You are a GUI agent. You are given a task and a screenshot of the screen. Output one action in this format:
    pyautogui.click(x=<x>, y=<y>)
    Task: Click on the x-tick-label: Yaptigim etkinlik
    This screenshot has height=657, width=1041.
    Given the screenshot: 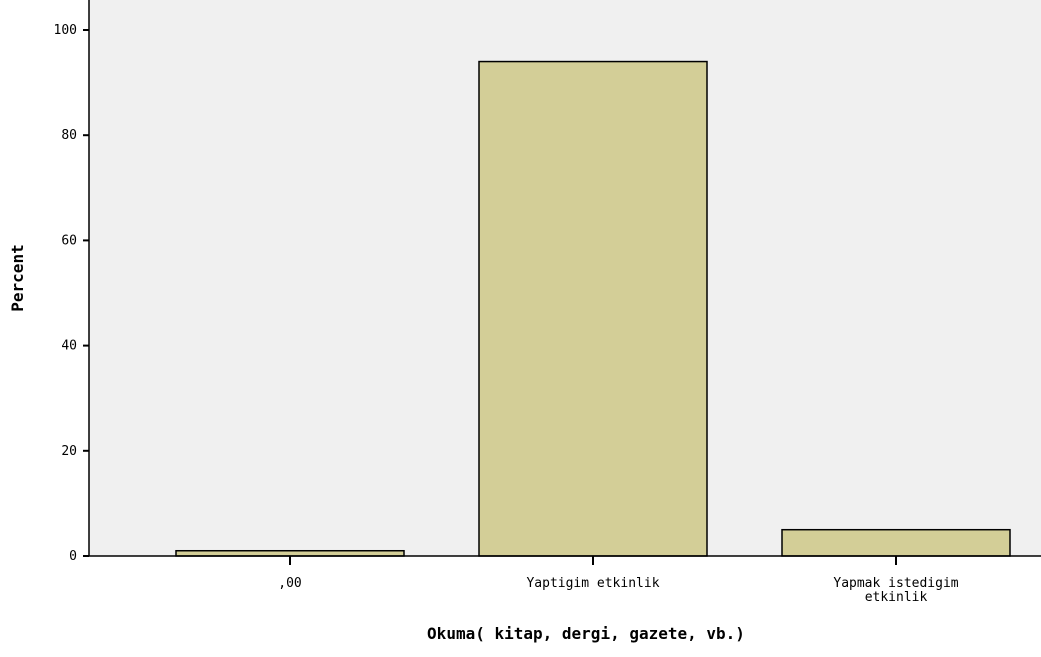 What is the action you would take?
    pyautogui.click(x=592, y=583)
    